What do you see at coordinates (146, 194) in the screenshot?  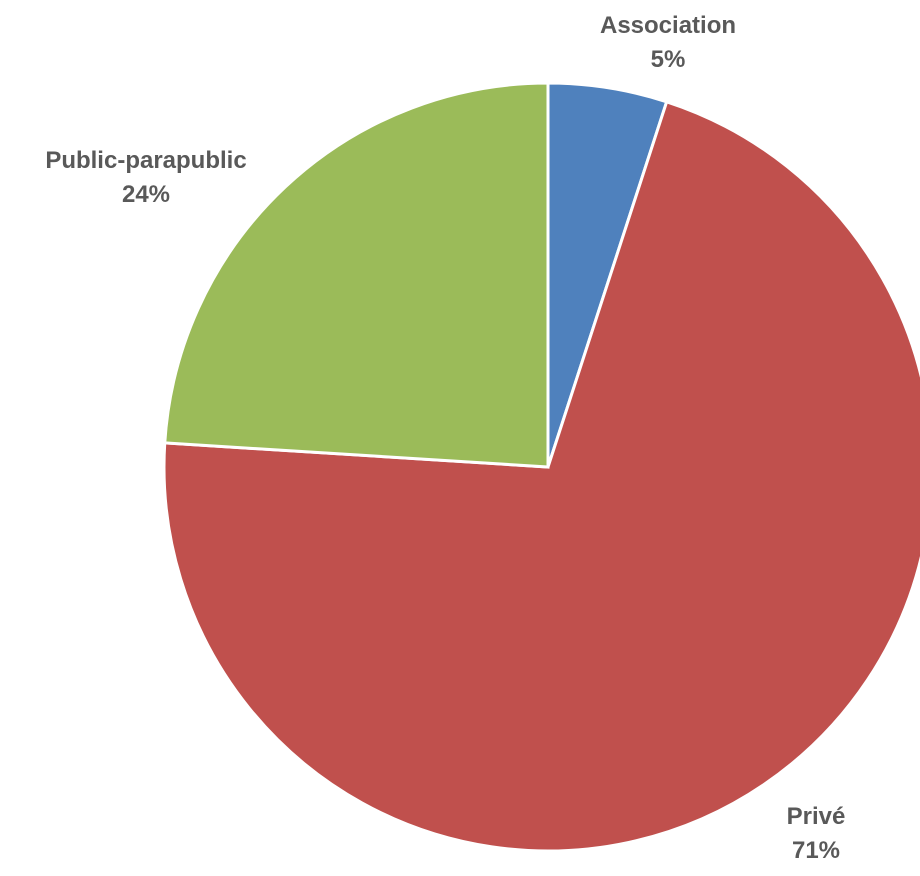 I see `data-label-percent-public-parapublic: 24%` at bounding box center [146, 194].